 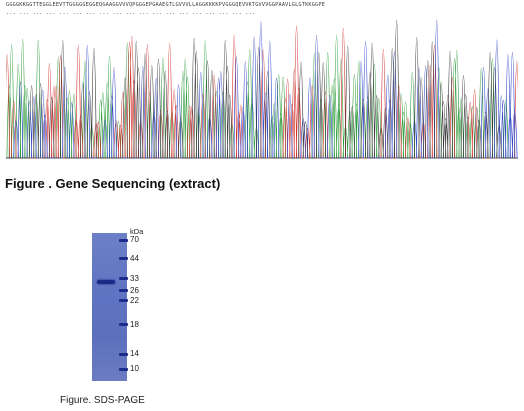 What do you see at coordinates (134, 368) in the screenshot?
I see `ladder-label-10: 10` at bounding box center [134, 368].